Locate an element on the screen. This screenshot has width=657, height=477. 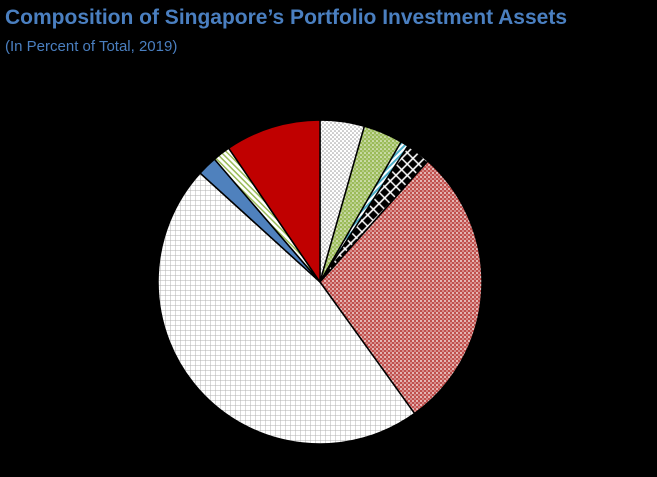
chart-subtitle: (In Percent of Total, 2019) is located at coordinates (91, 46).